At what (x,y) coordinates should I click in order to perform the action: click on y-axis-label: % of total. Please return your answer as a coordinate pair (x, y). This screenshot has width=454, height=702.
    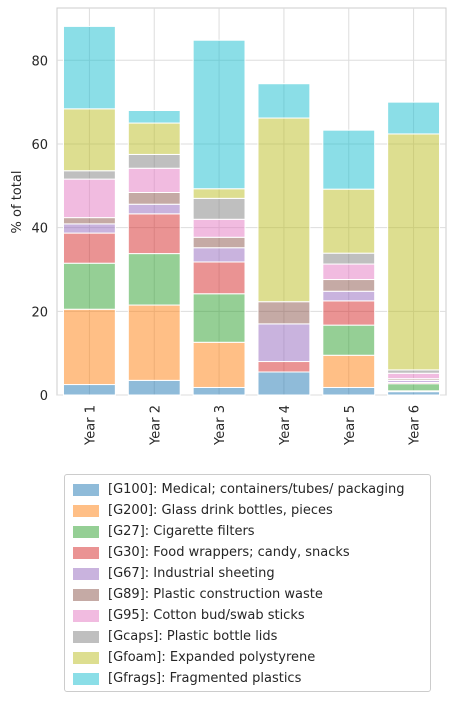
    Looking at the image, I should click on (17, 202).